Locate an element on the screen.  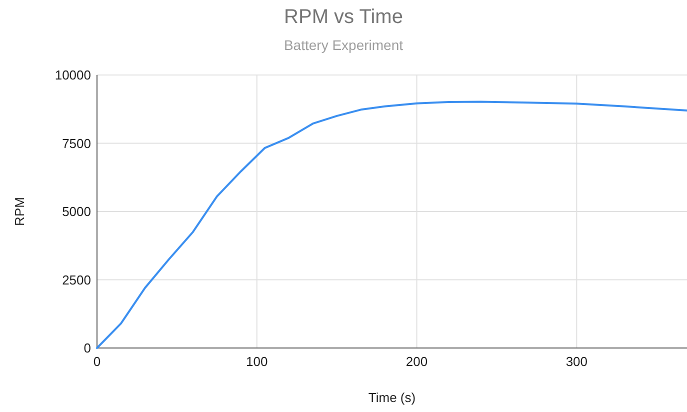
y-axis-title: RPM is located at coordinates (19, 211).